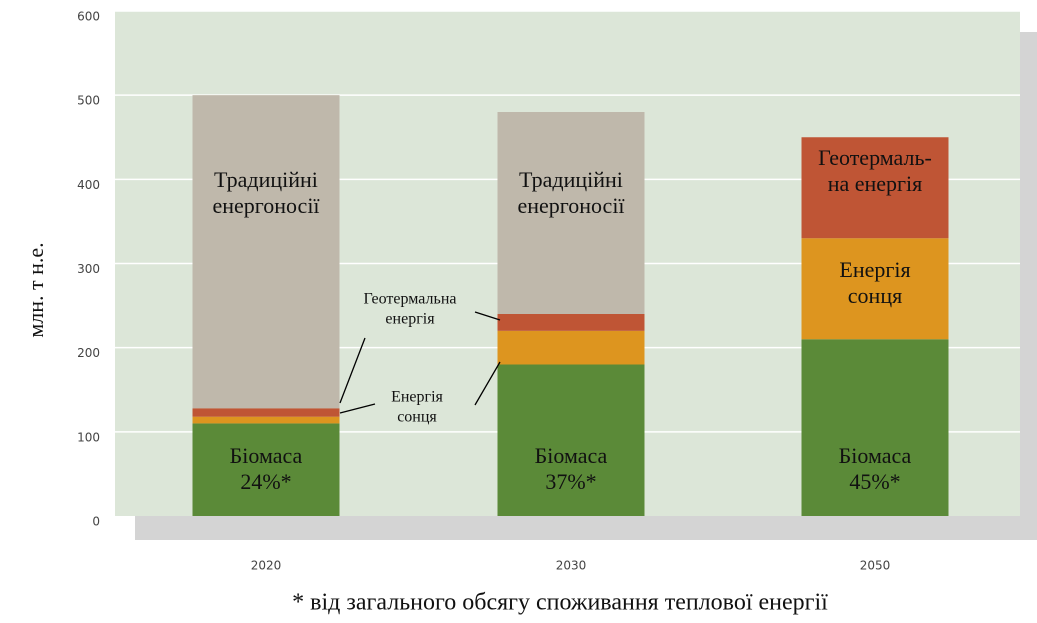 The width and height of the screenshot is (1037, 623). I want to click on annotation: на енергія, so click(875, 183).